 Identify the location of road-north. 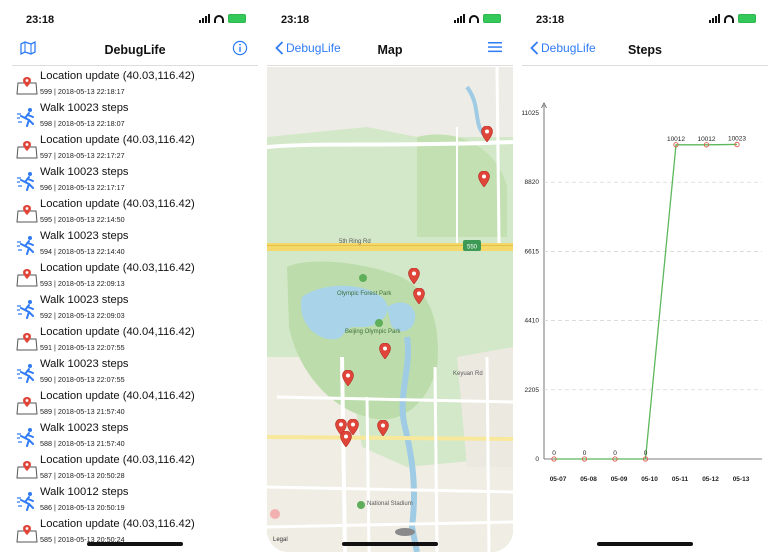
(390, 144).